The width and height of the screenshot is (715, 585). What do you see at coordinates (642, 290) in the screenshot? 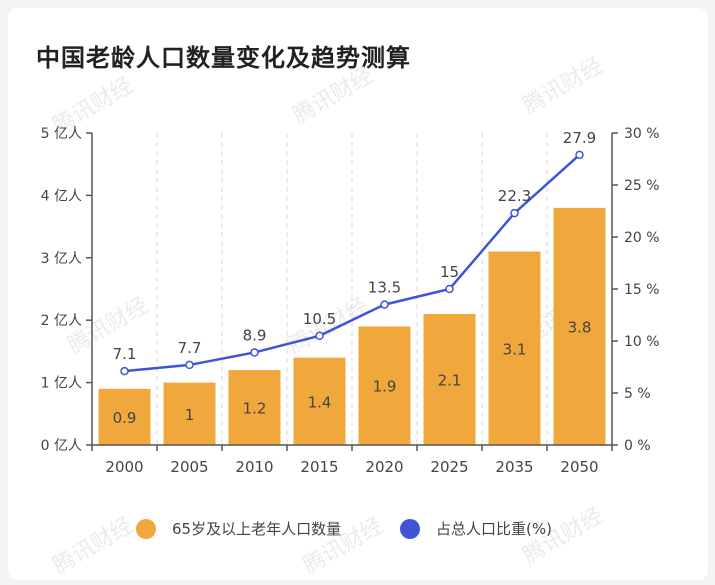
I see `right-tick-label: 15 %` at bounding box center [642, 290].